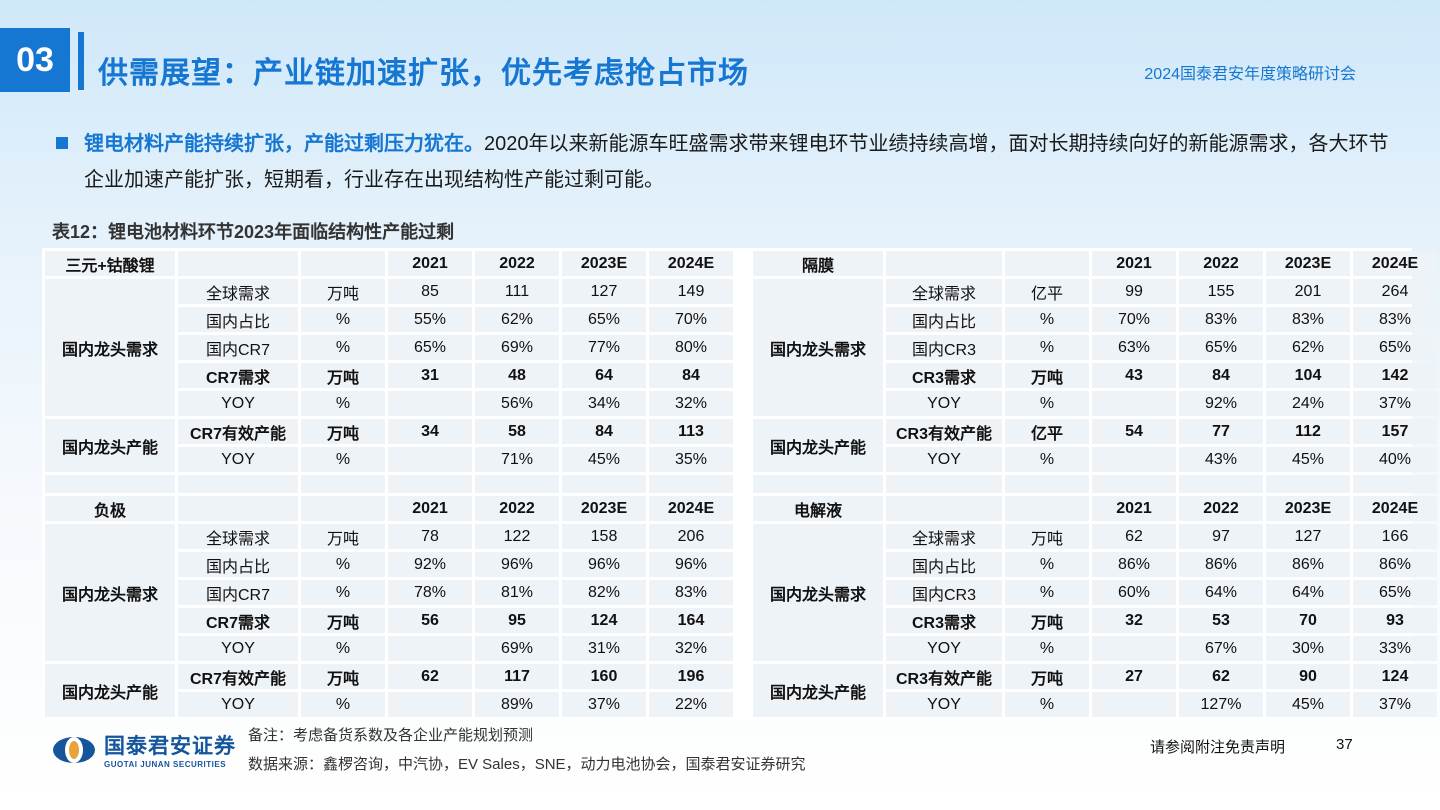 This screenshot has height=810, width=1440. What do you see at coordinates (1395, 508) in the screenshot?
I see `year-header: 2024E` at bounding box center [1395, 508].